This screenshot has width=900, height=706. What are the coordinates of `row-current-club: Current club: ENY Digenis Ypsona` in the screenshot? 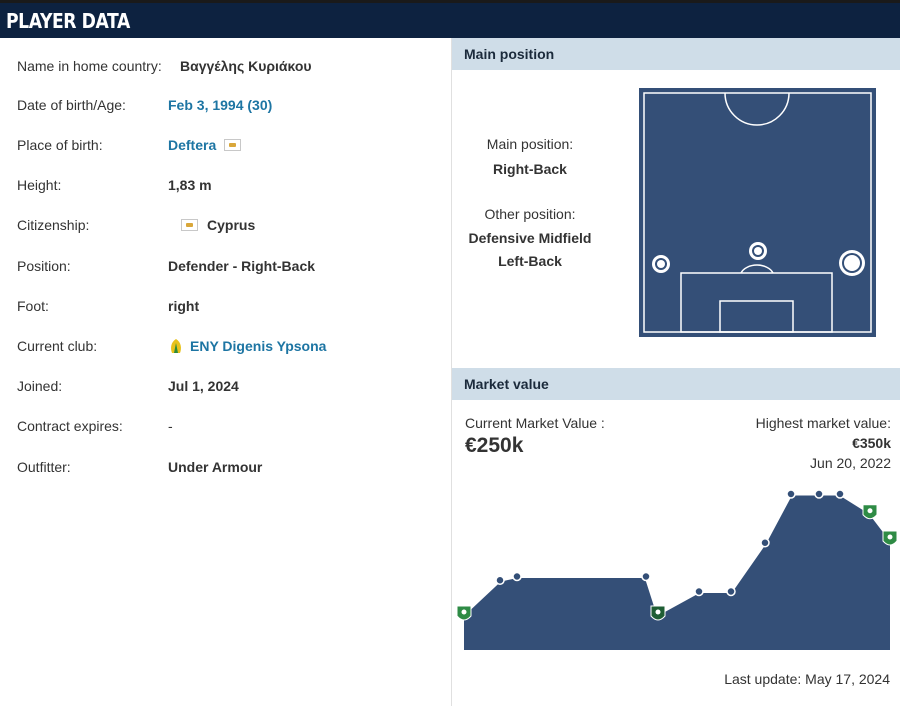 It's located at (232, 348).